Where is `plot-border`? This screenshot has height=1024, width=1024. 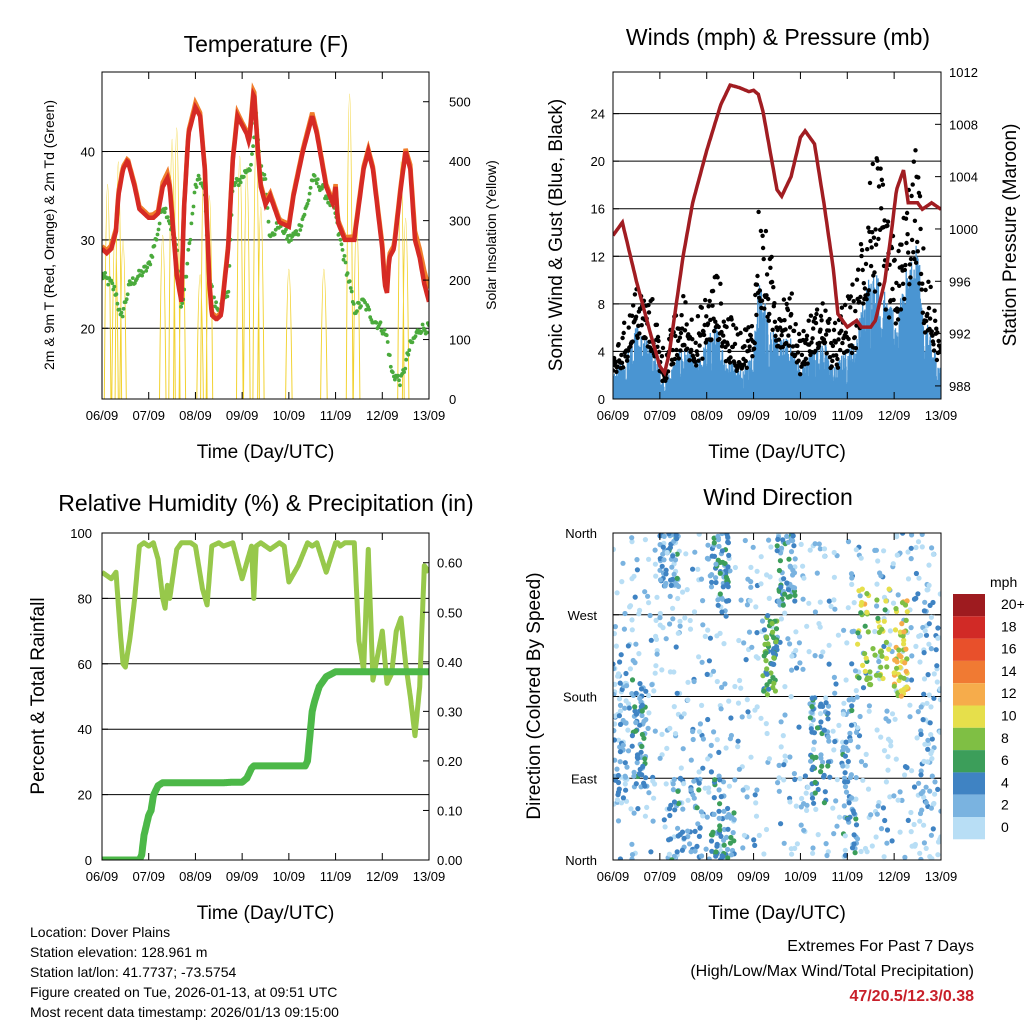 plot-border is located at coordinates (265, 235).